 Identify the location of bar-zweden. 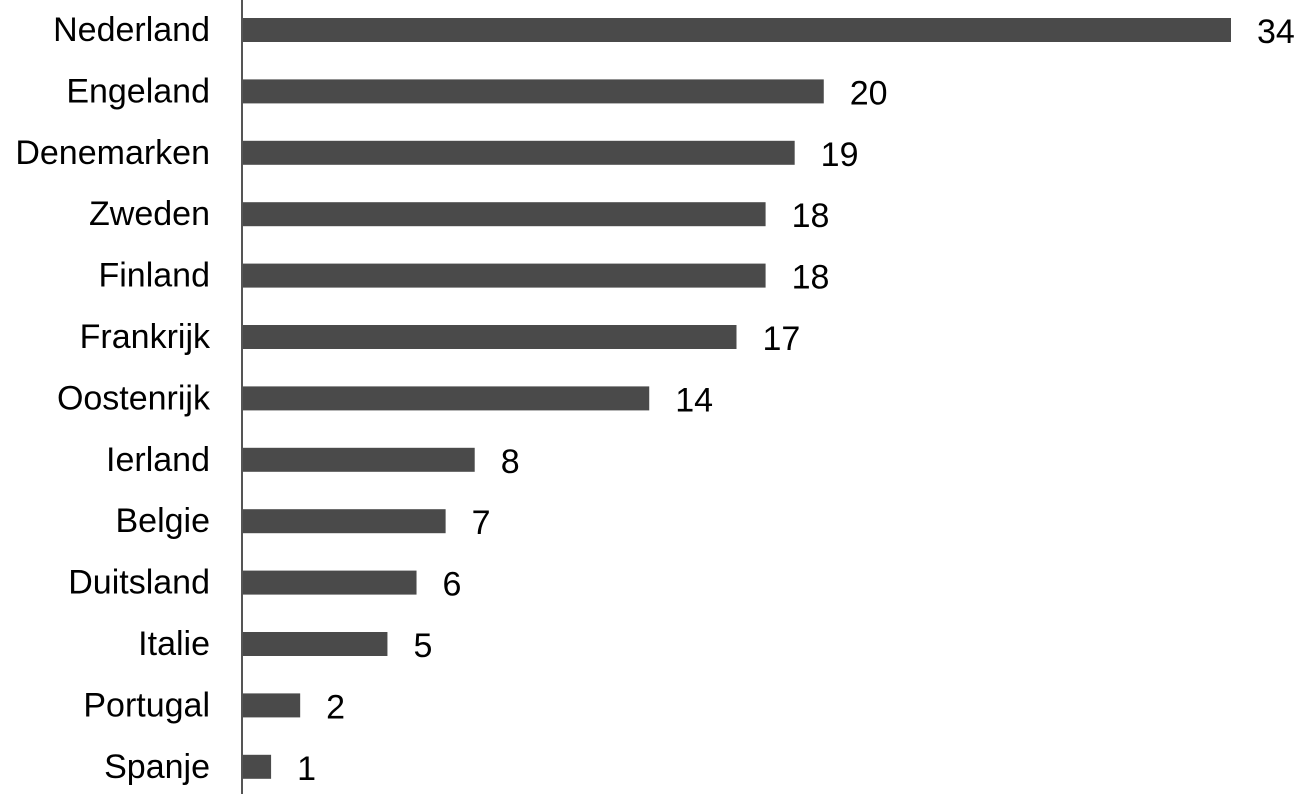
(504, 214).